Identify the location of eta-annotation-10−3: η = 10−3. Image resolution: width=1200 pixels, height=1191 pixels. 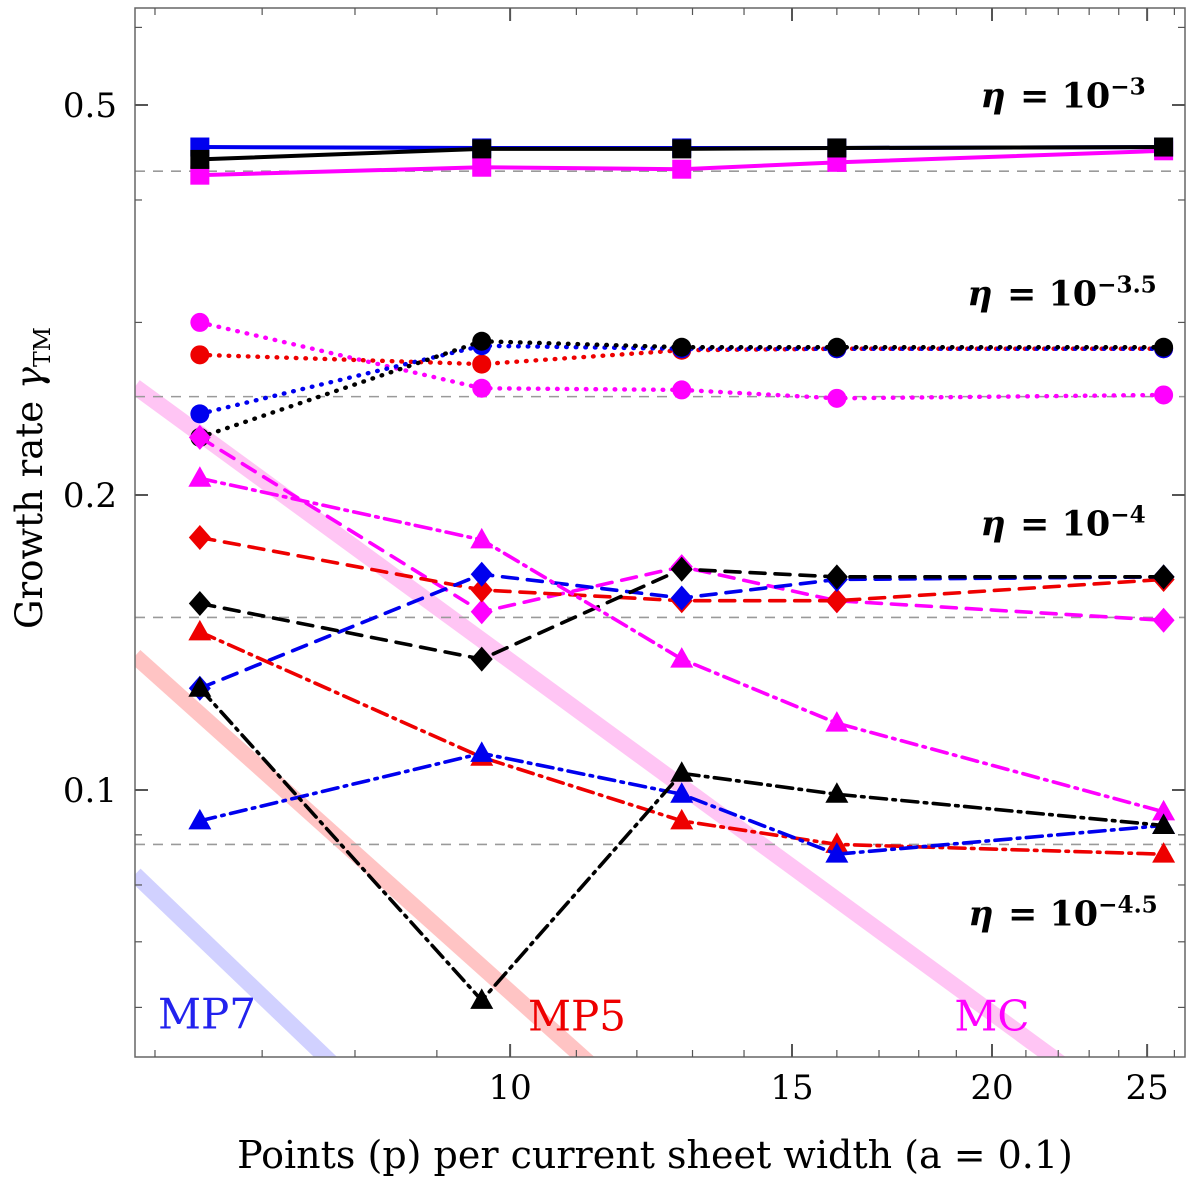
(1062, 95).